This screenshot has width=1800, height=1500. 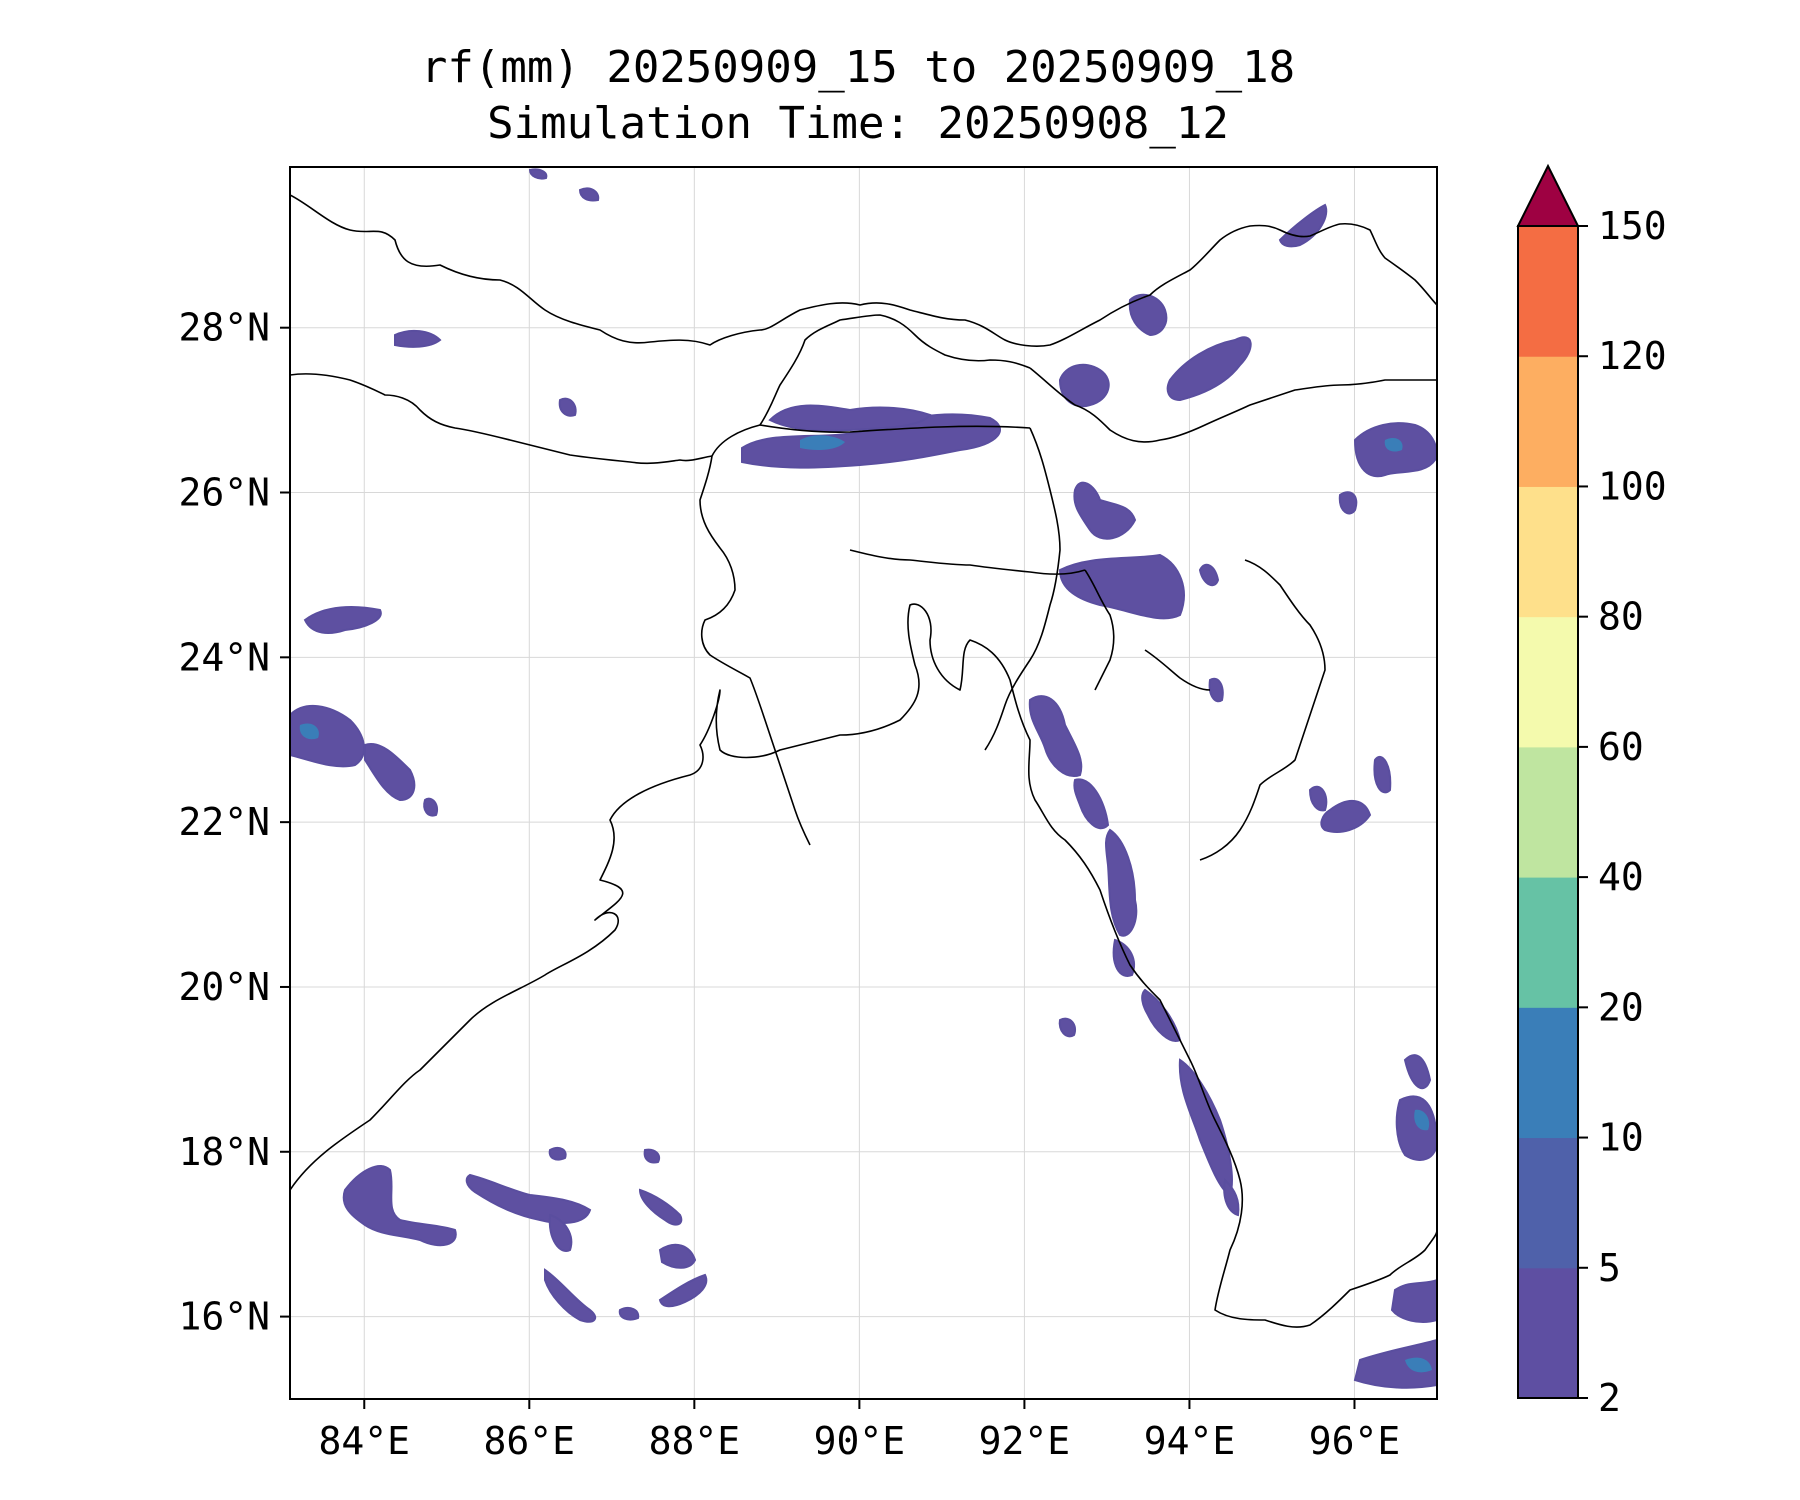 I want to click on colorbar-label: 120, so click(x=1632, y=356).